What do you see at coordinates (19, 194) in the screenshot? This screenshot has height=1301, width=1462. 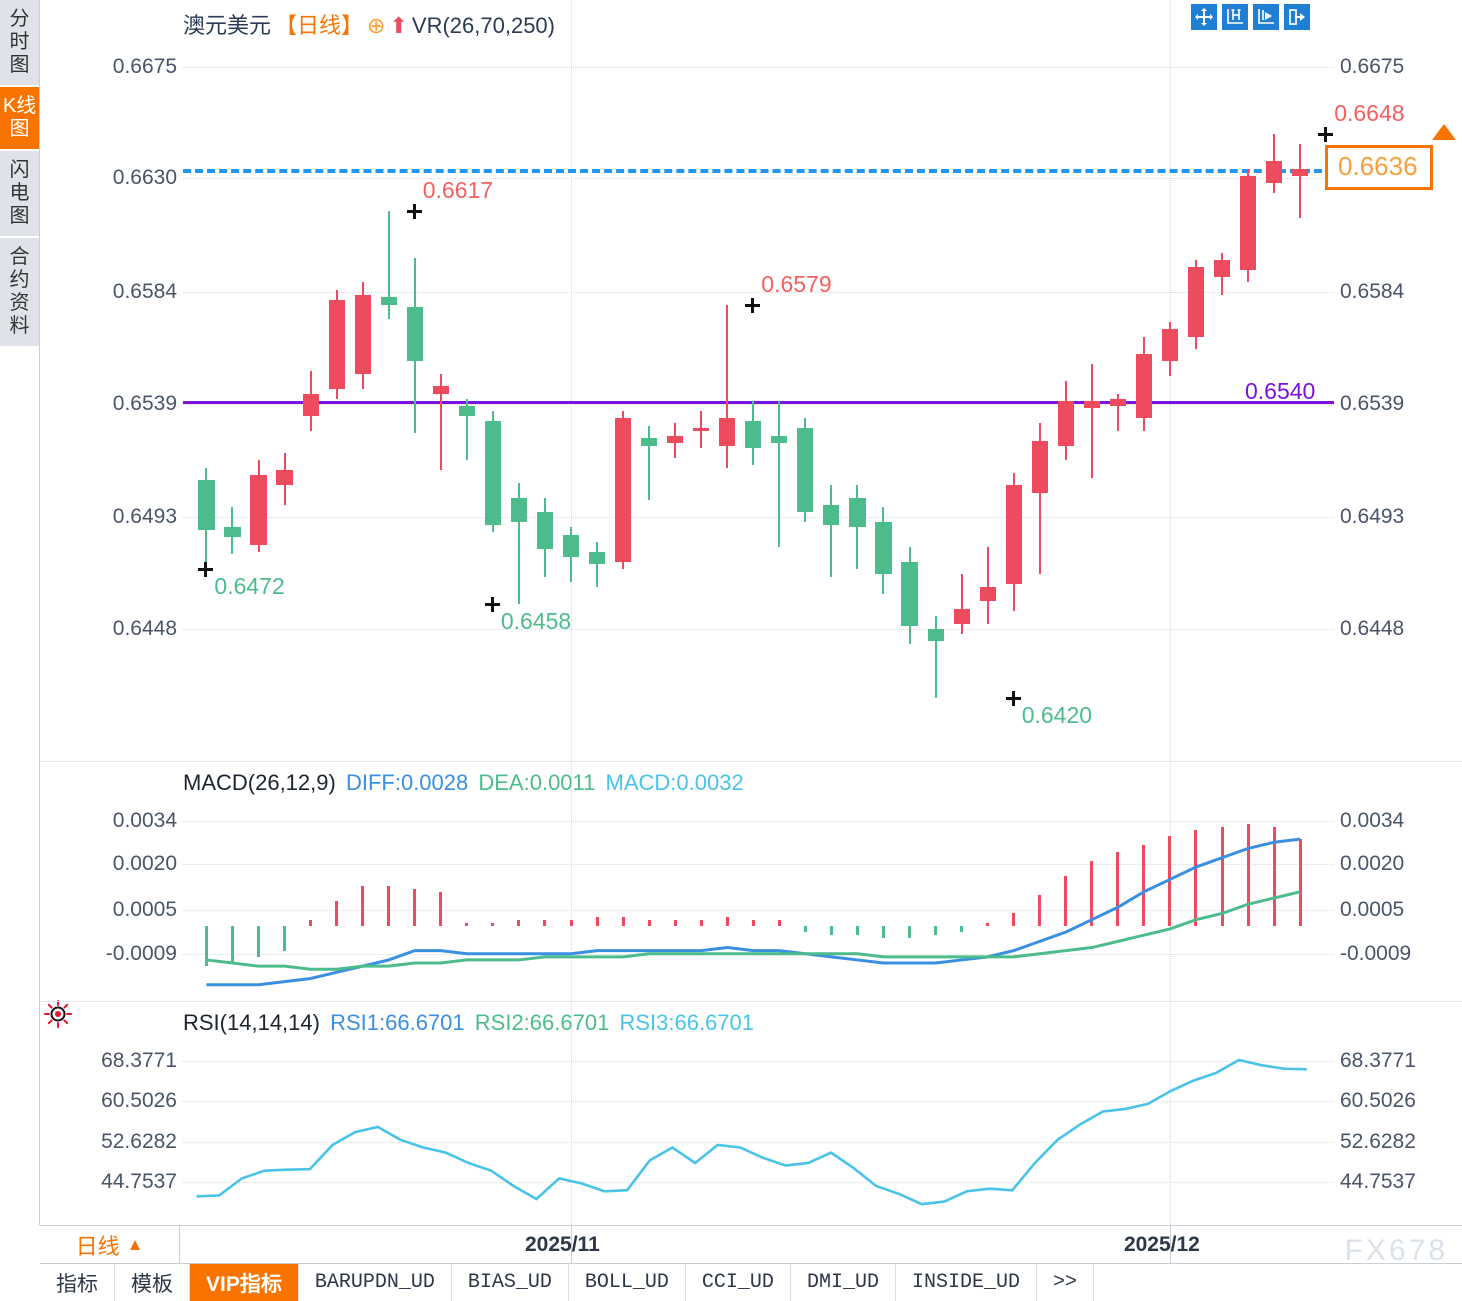 I see `sidebar-item-lightning-chart: 闪电图` at bounding box center [19, 194].